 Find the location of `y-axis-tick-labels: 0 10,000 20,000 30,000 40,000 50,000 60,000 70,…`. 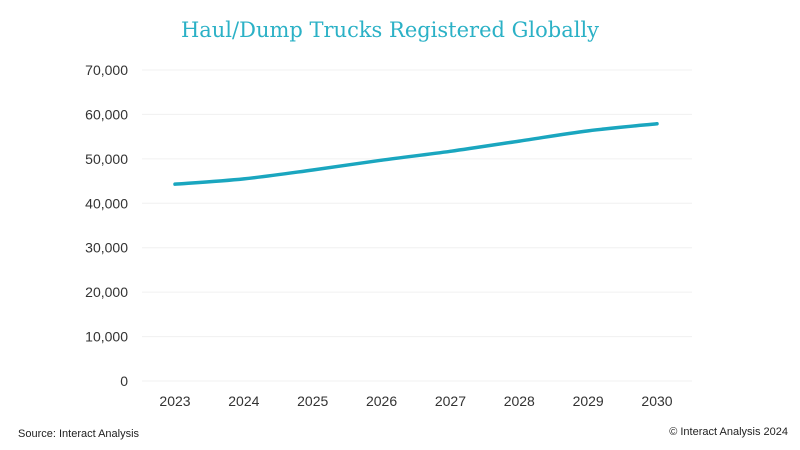

y-axis-tick-labels: 0 10,000 20,000 30,000 40,000 50,000 60,000 70,… is located at coordinates (106, 225).